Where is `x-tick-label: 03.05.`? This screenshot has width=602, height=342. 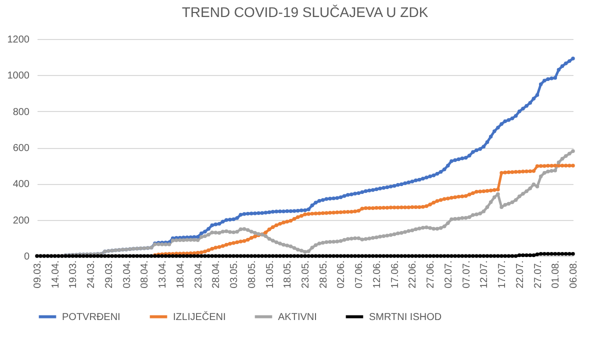 x-tick-label: 03.05. is located at coordinates (234, 274).